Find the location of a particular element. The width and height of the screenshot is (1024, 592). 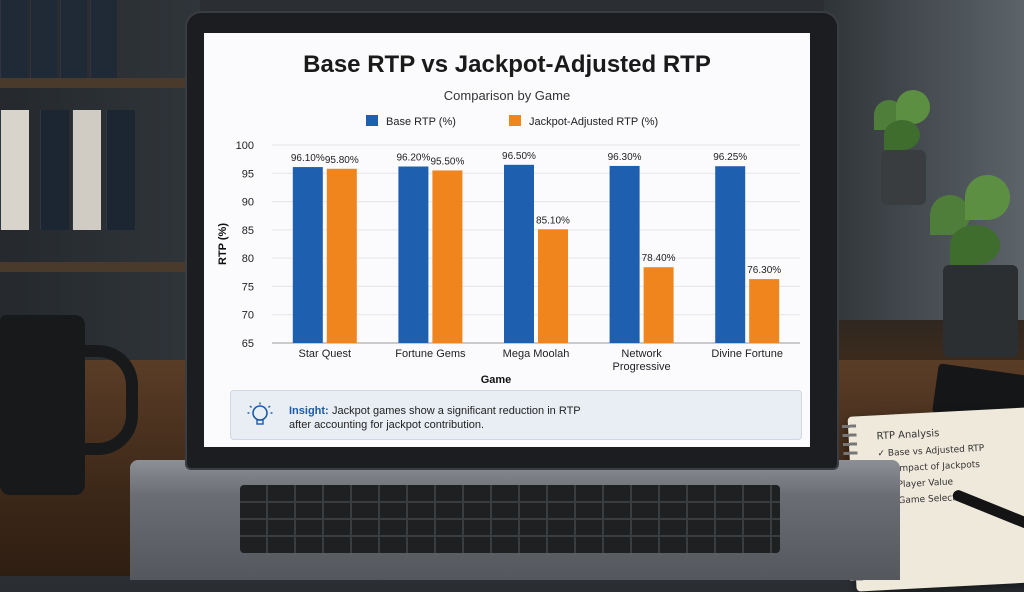

legend-label: Jackpot-Adjusted RTP (%) is located at coordinates (594, 122).